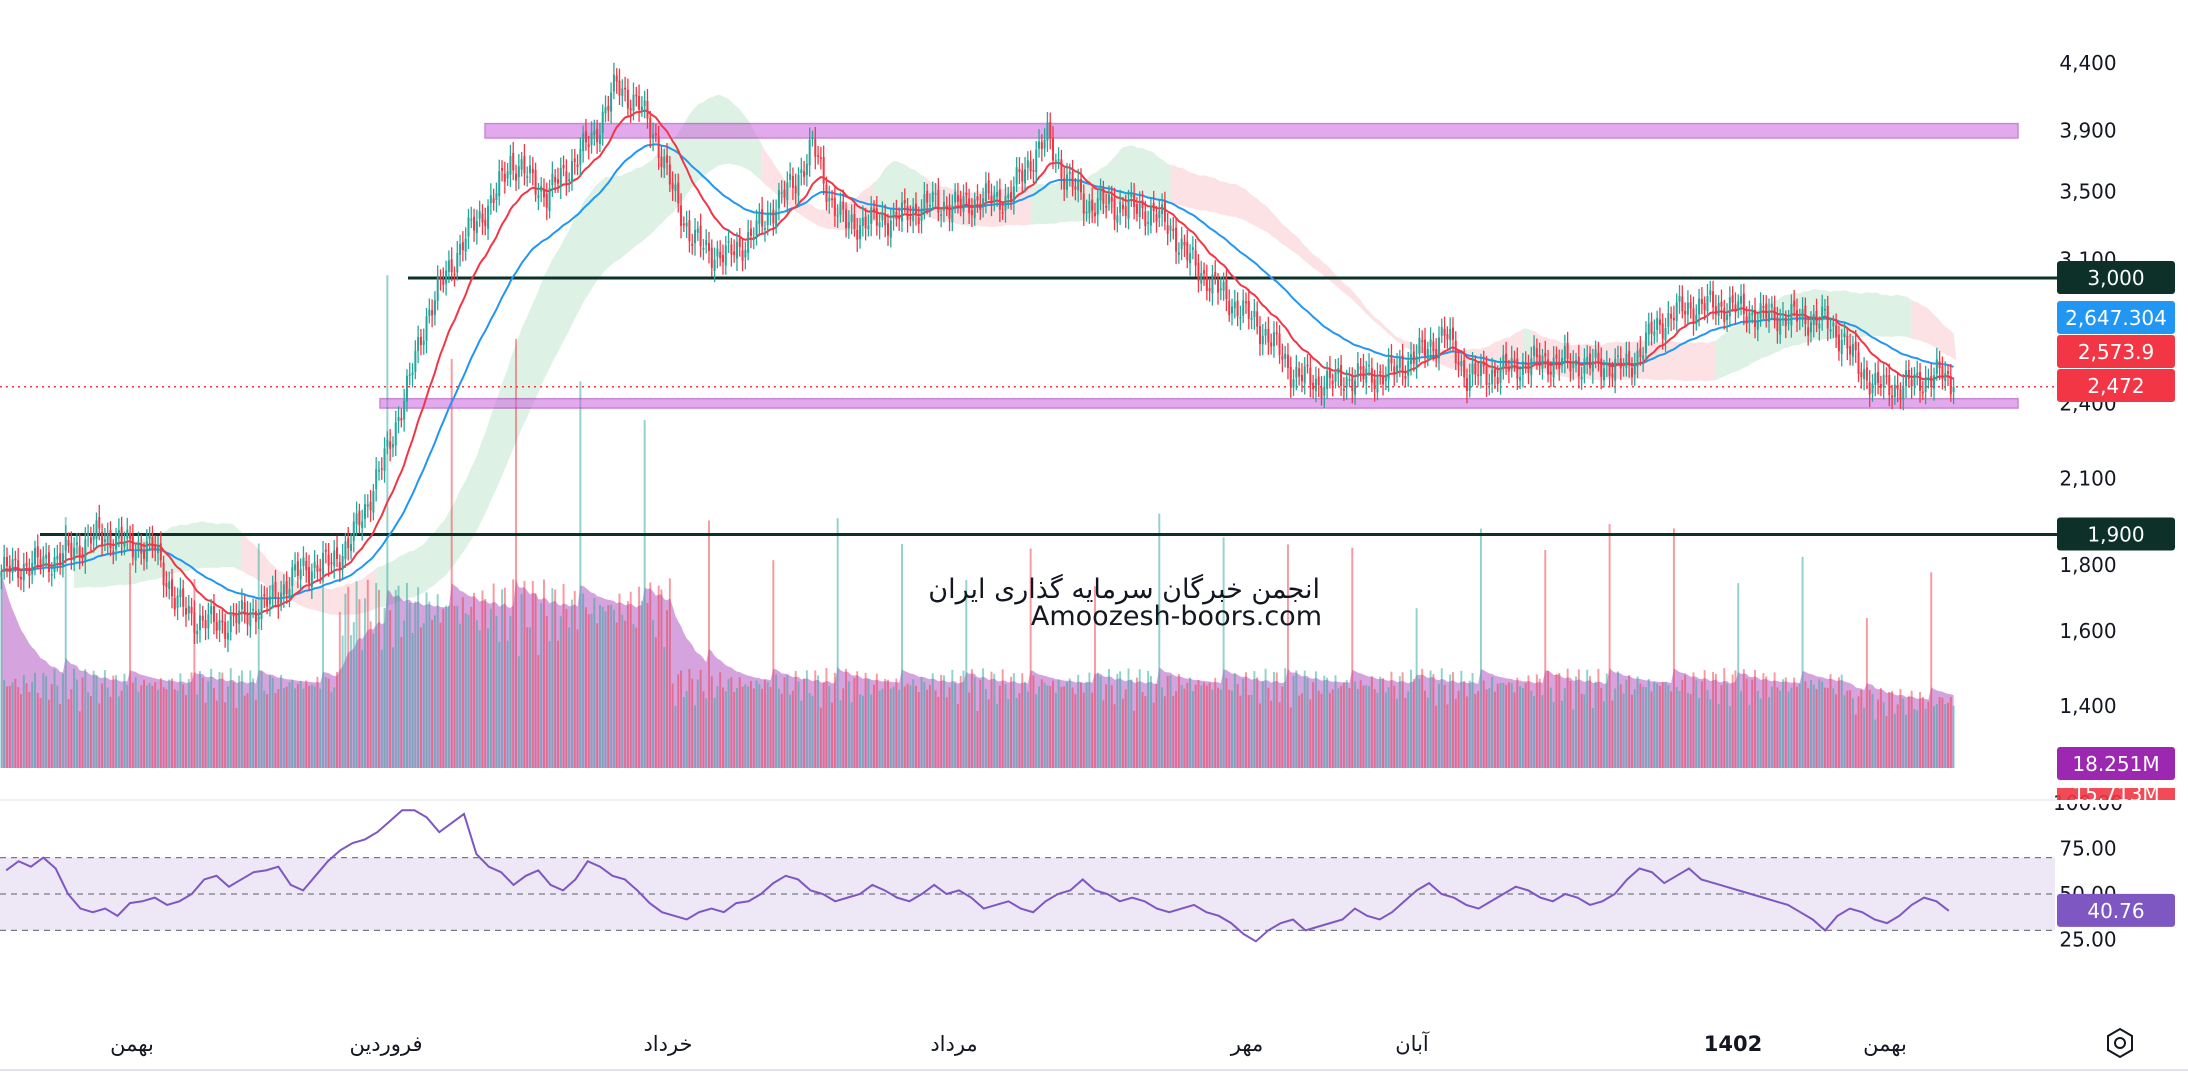 This screenshot has width=2188, height=1074. Describe the element at coordinates (2116, 795) in the screenshot. I see `volume-last-tag-bg` at that location.